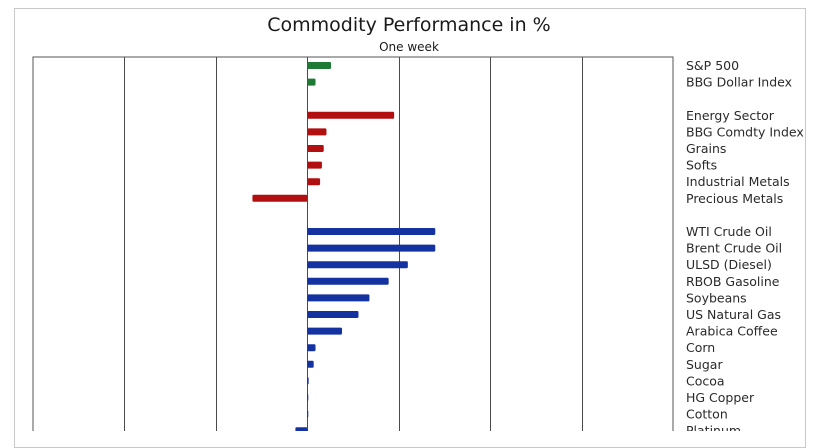 This screenshot has width=818, height=448. What do you see at coordinates (409, 25) in the screenshot?
I see `chart-title: Commodity Performance in %` at bounding box center [409, 25].